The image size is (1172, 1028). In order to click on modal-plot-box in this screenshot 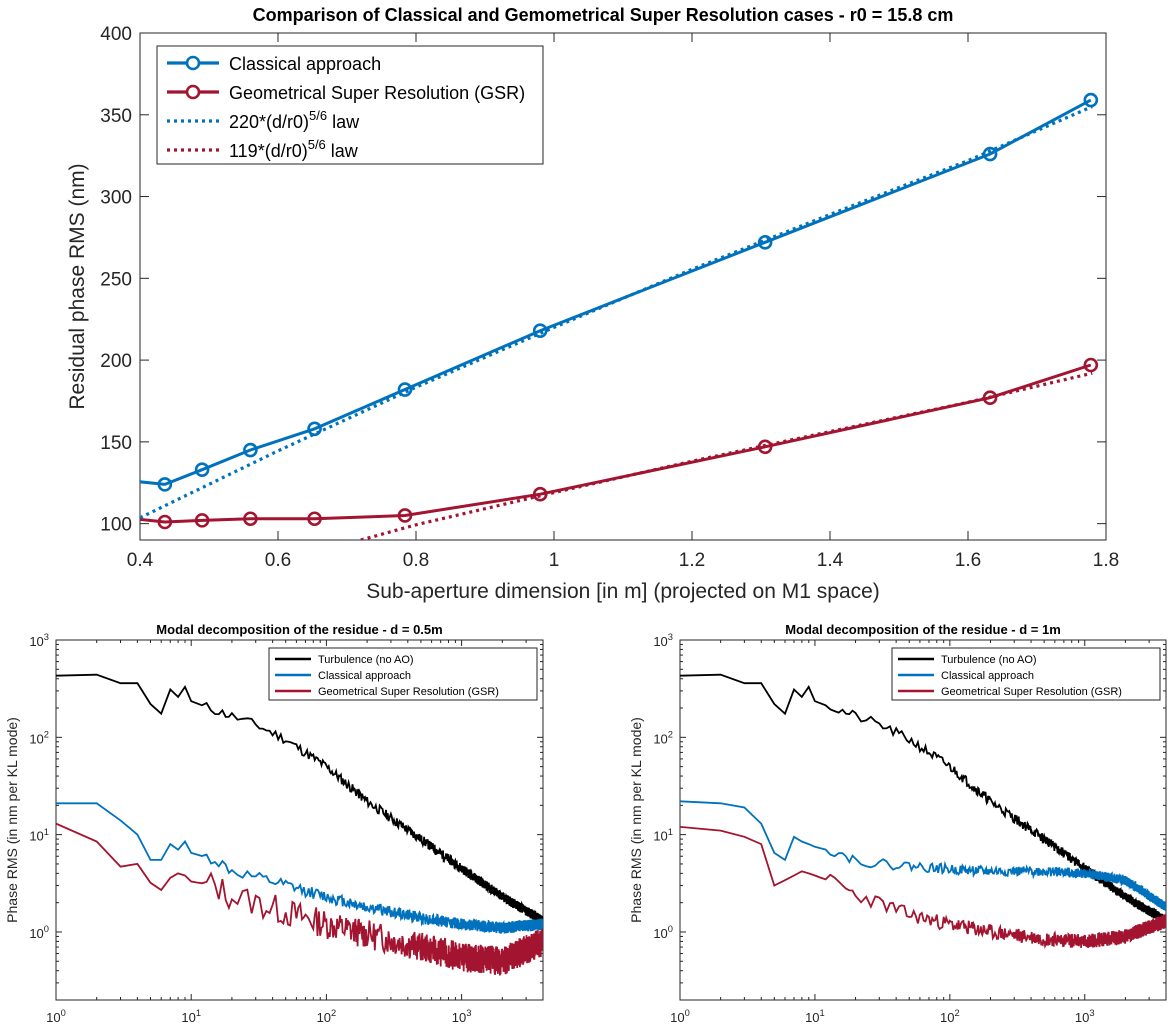, I will do `click(923, 820)`.